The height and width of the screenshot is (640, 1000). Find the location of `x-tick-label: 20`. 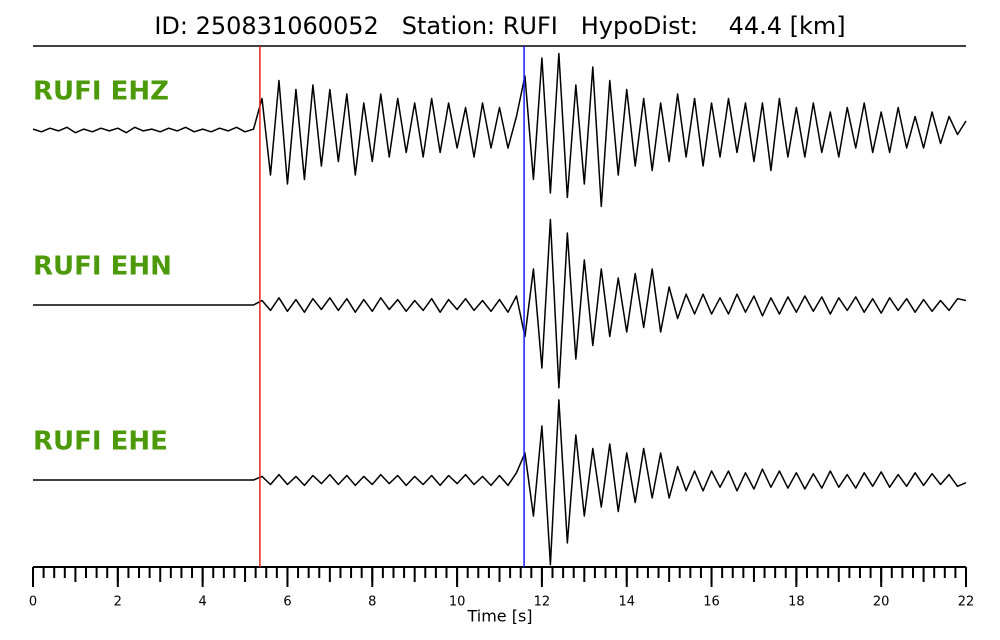

x-tick-label: 20 is located at coordinates (881, 602).